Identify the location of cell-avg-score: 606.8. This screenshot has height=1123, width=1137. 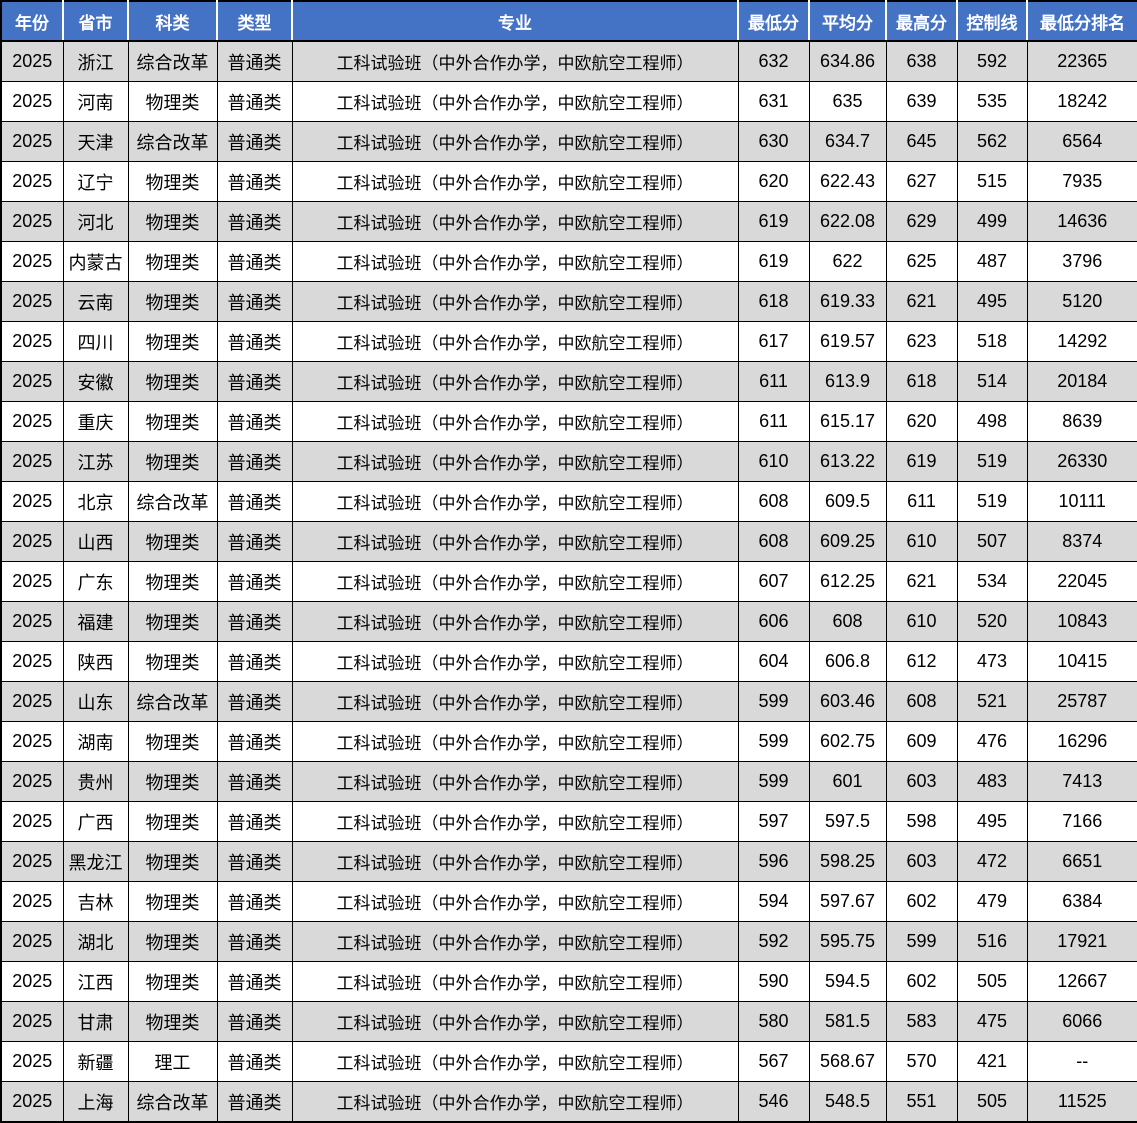
(847, 661).